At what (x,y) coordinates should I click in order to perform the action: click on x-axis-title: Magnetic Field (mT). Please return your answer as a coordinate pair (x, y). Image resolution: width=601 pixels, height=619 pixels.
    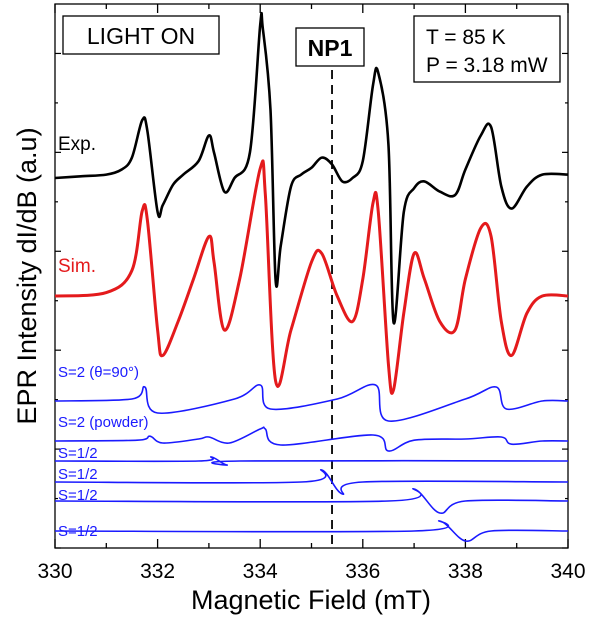
    Looking at the image, I should click on (311, 600).